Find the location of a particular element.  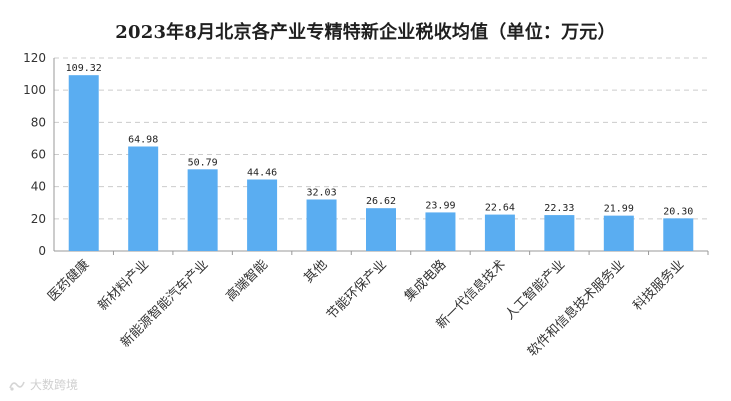

x-category-label: 高端智能 is located at coordinates (247, 281).